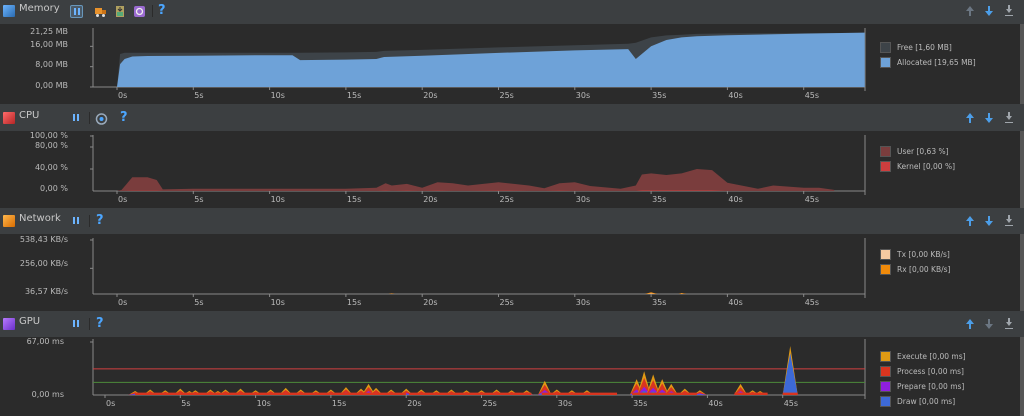 The width and height of the screenshot is (1024, 416). Describe the element at coordinates (49, 44) in the screenshot. I see `y-axis-label: 16,00 MB` at that location.